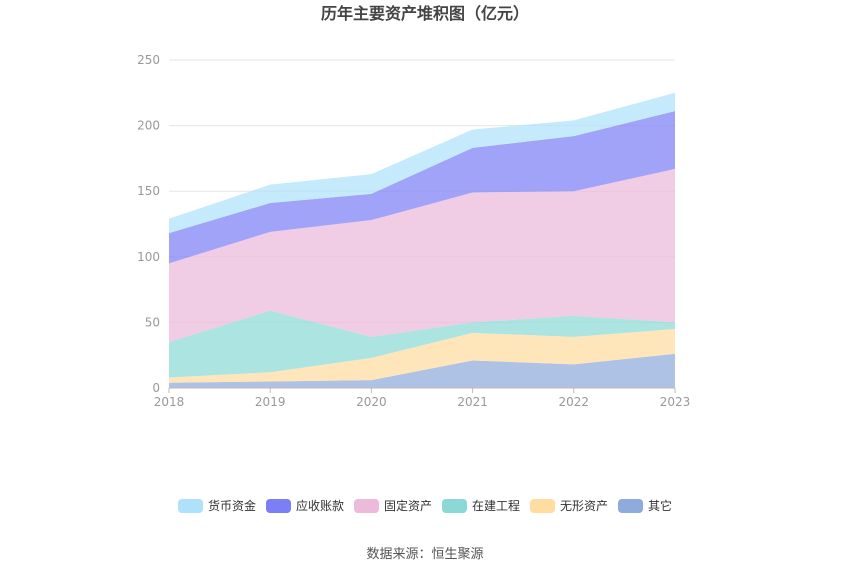 Image resolution: width=850 pixels, height=575 pixels. I want to click on legend-item-5: 其它, so click(645, 506).